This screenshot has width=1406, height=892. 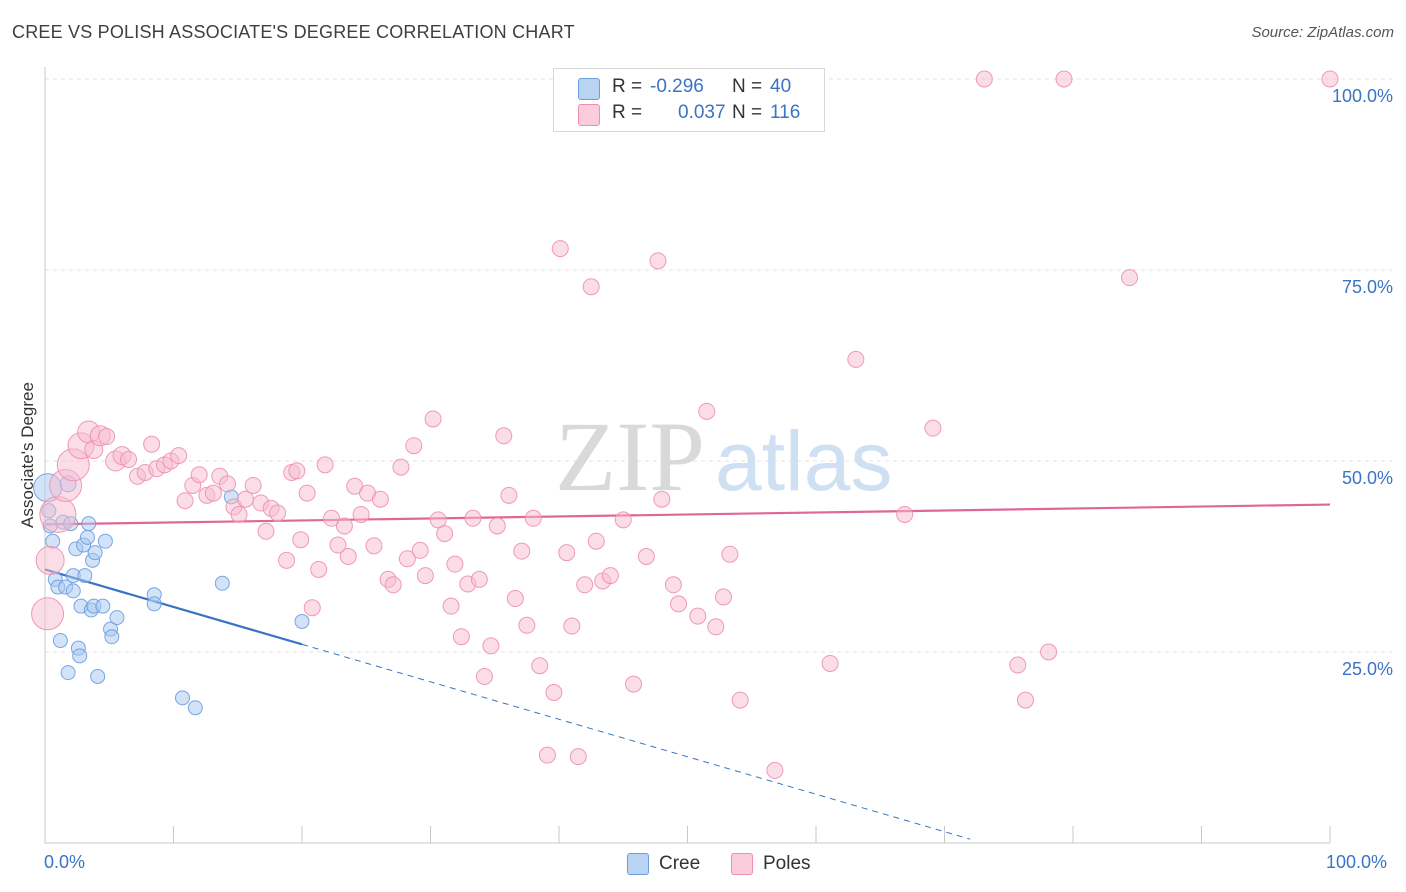 I want to click on watermark: ZIP atlas, so click(x=723, y=456).